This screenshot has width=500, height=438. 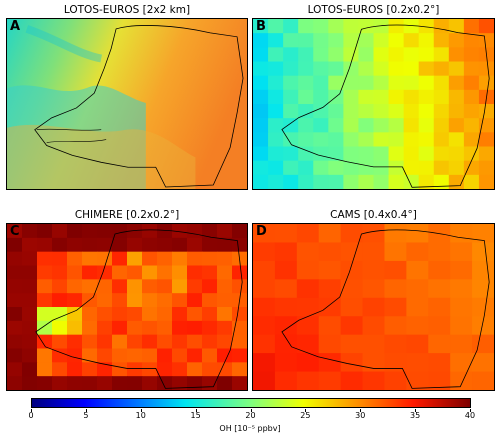 I want to click on colorbar-tick-label: 10, so click(x=140, y=415).